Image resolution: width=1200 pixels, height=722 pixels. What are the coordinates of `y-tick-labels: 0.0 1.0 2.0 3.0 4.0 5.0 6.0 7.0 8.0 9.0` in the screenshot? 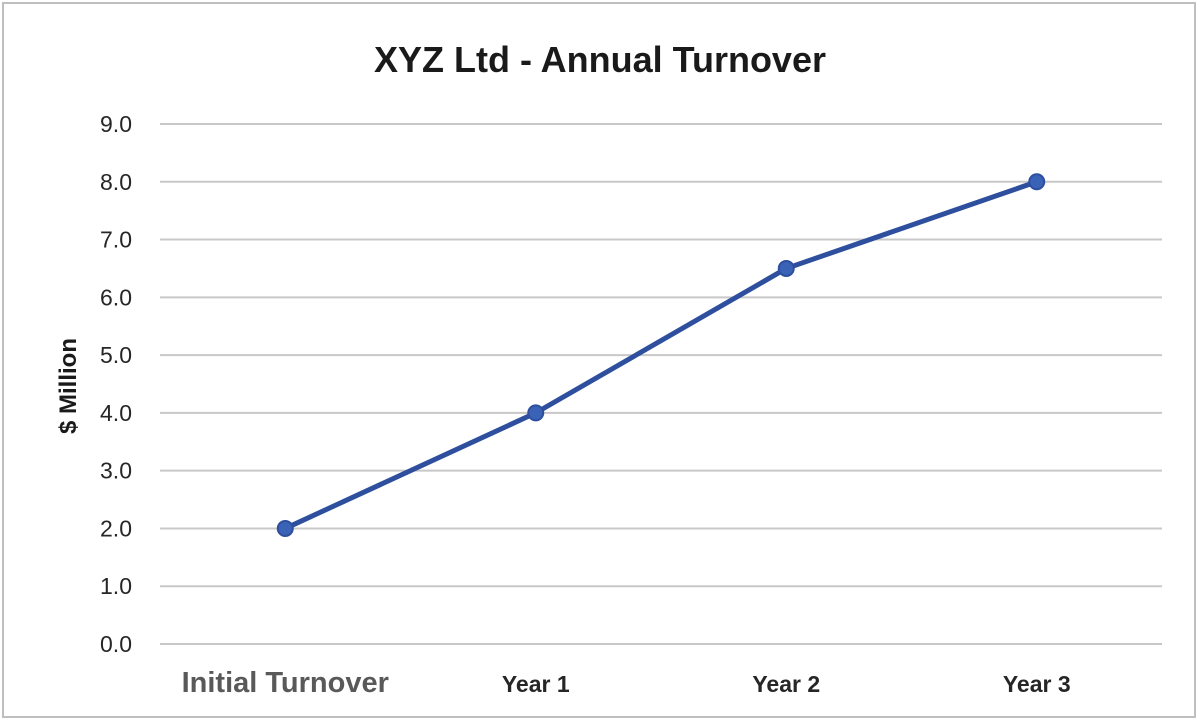 It's located at (116, 384).